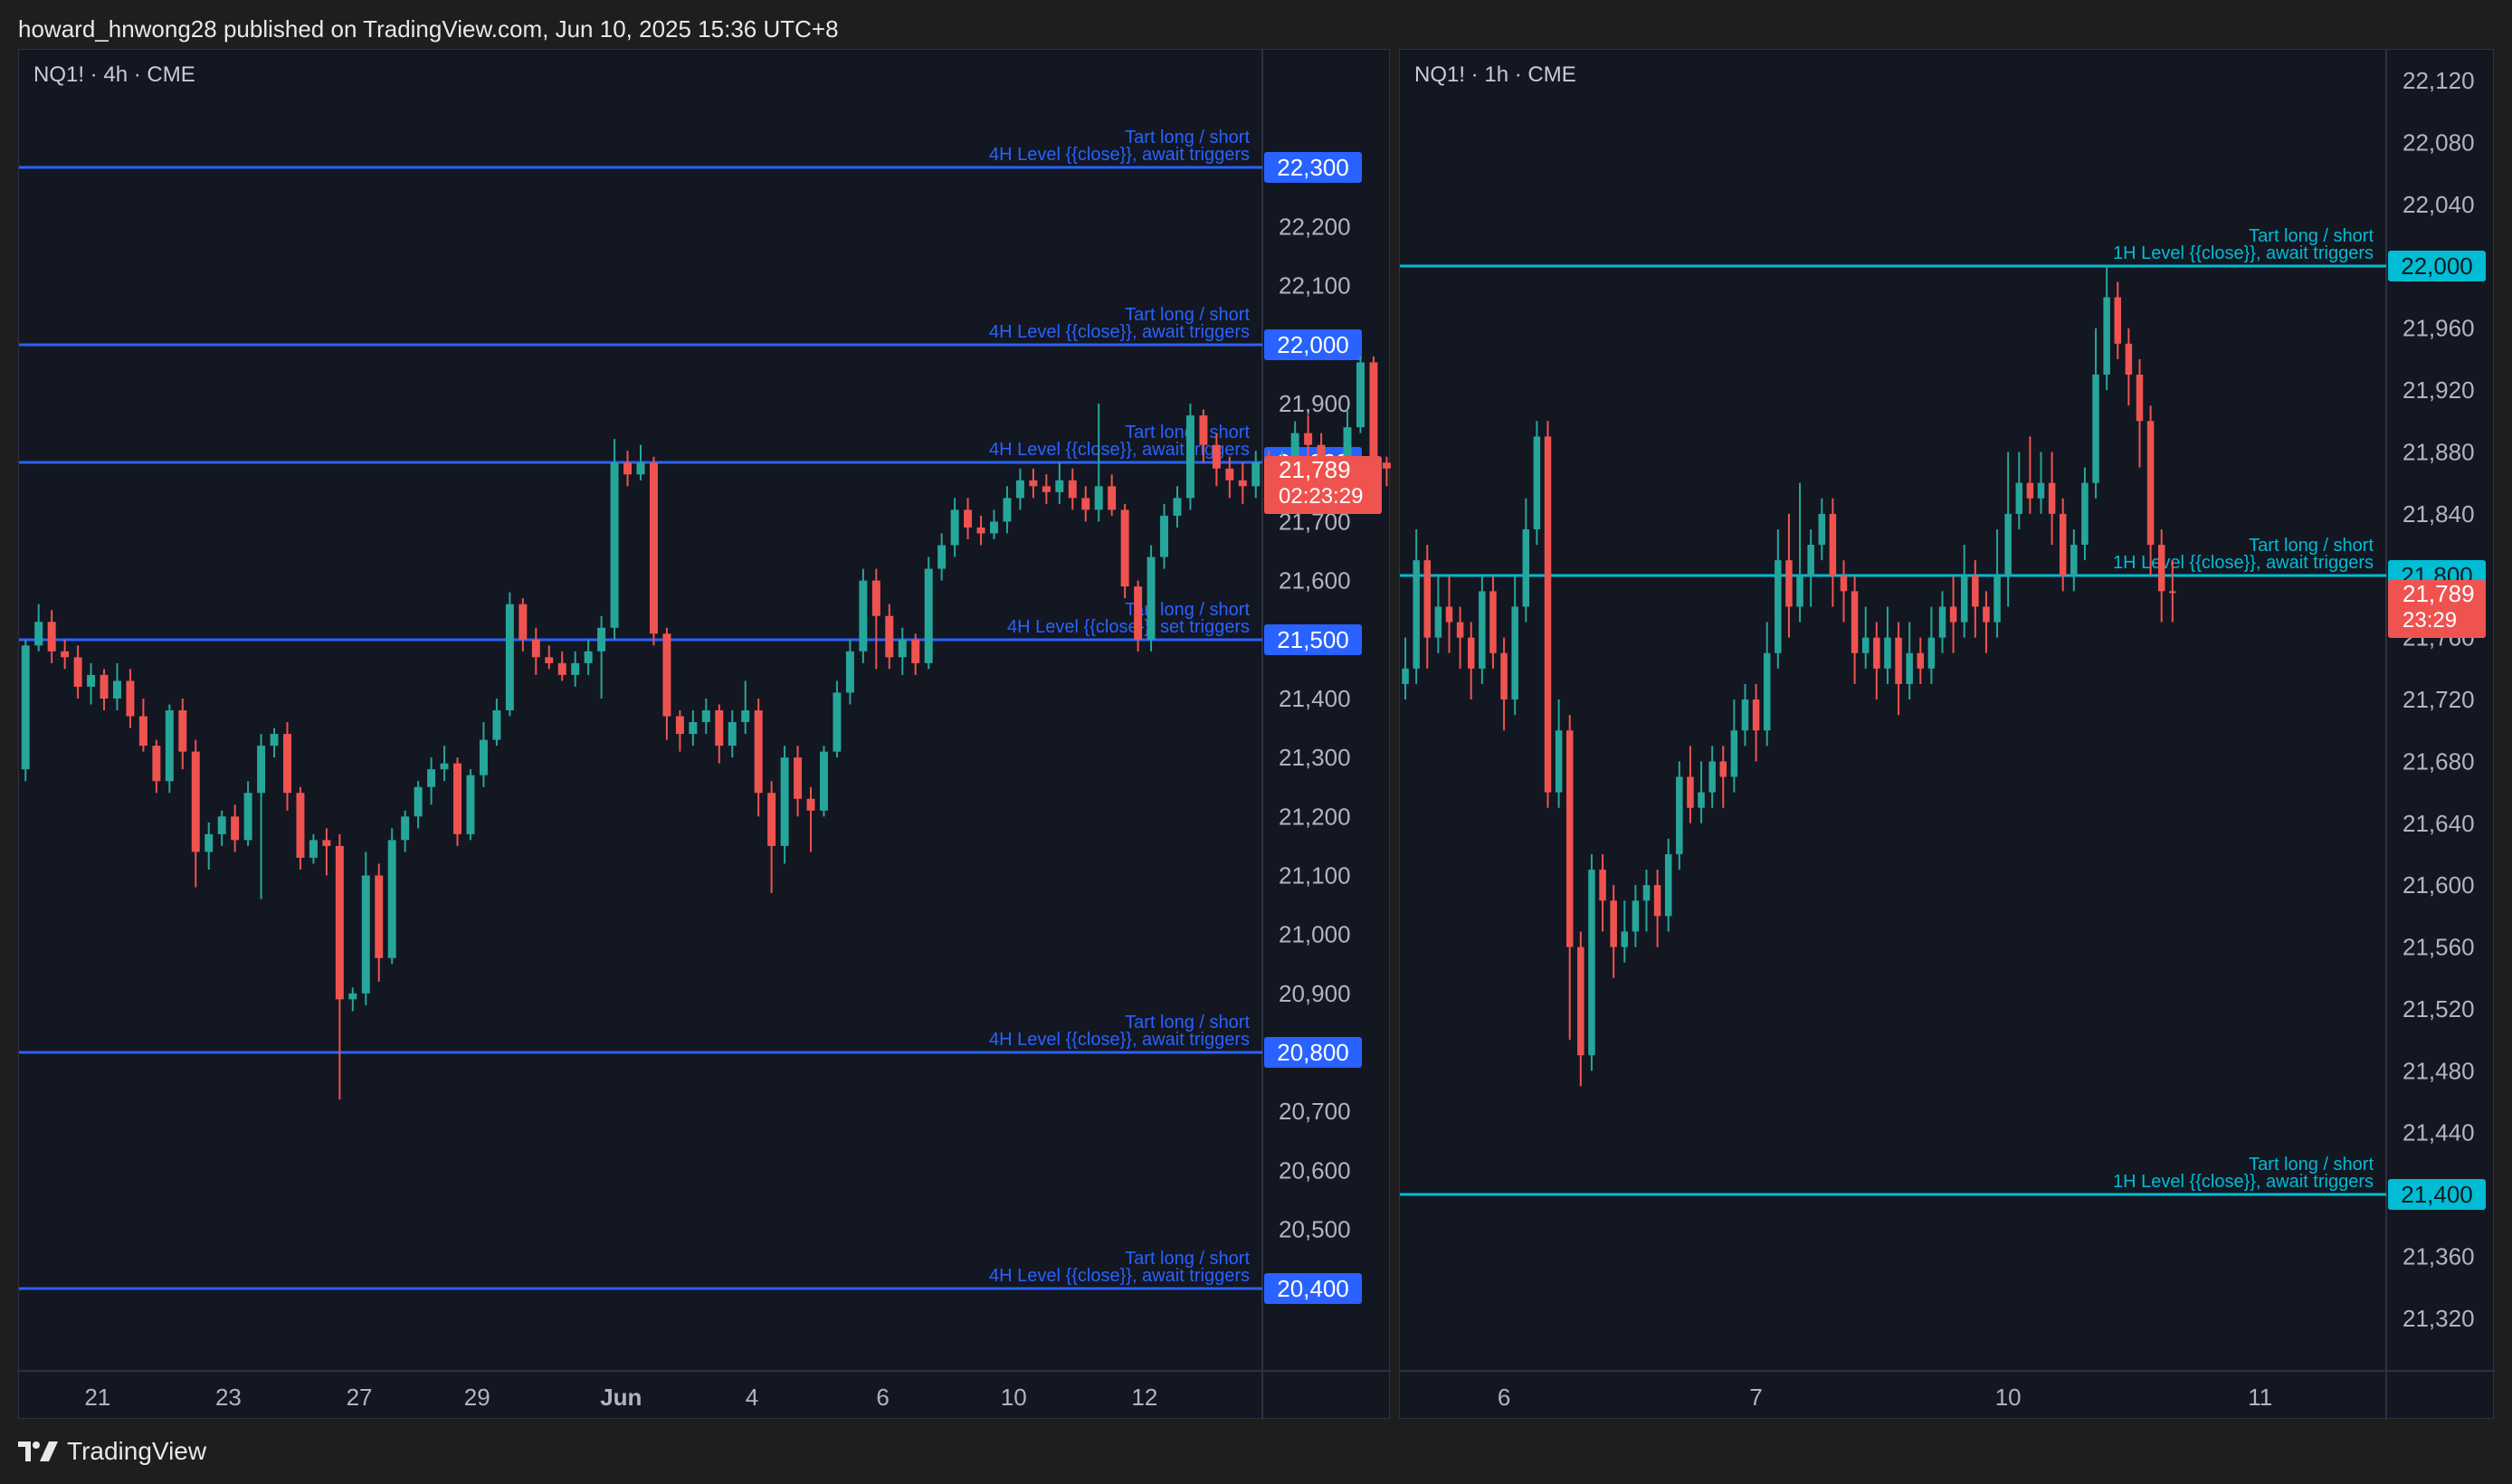  I want to click on y-tick-label: 21,900, so click(1315, 403).